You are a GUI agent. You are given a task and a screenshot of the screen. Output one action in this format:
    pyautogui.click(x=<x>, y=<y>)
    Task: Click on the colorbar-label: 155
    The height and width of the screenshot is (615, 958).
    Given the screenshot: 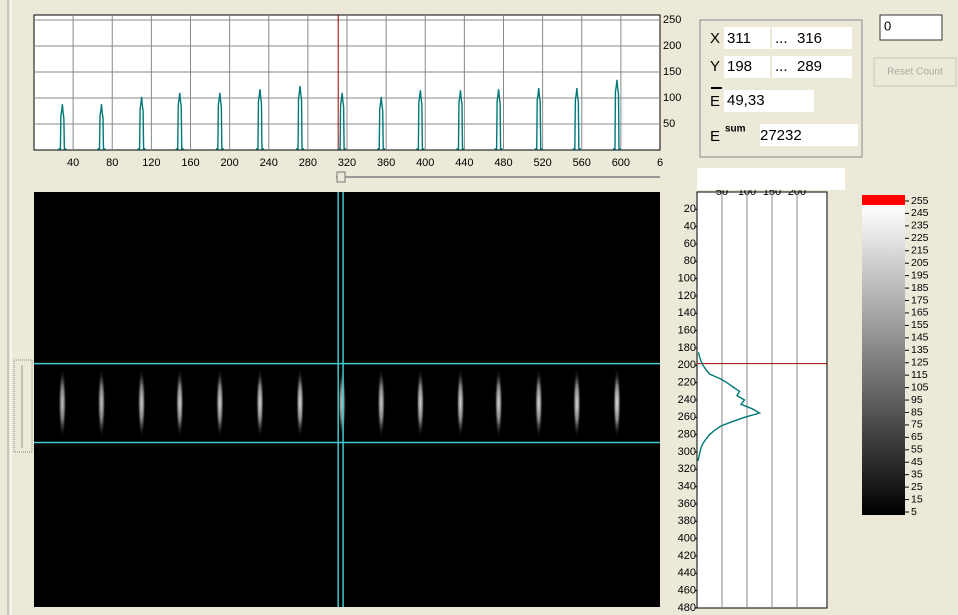 What is the action you would take?
    pyautogui.click(x=920, y=325)
    